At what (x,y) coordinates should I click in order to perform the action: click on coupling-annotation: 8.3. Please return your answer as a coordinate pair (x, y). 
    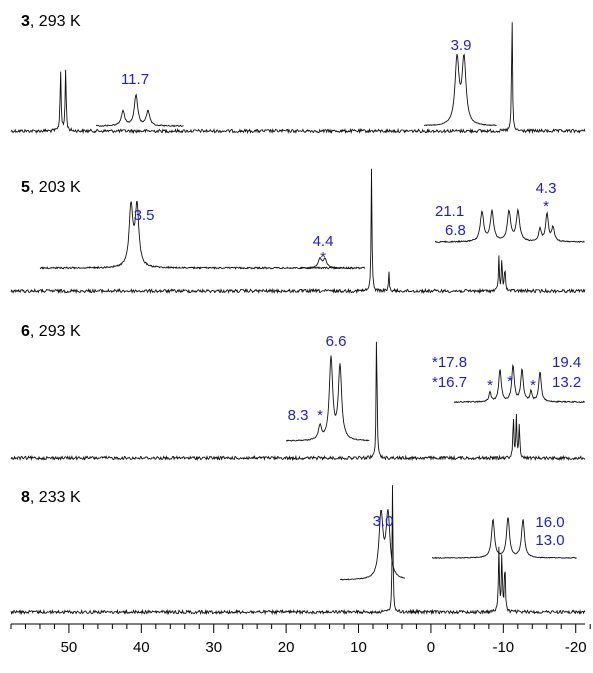
    Looking at the image, I should click on (298, 415).